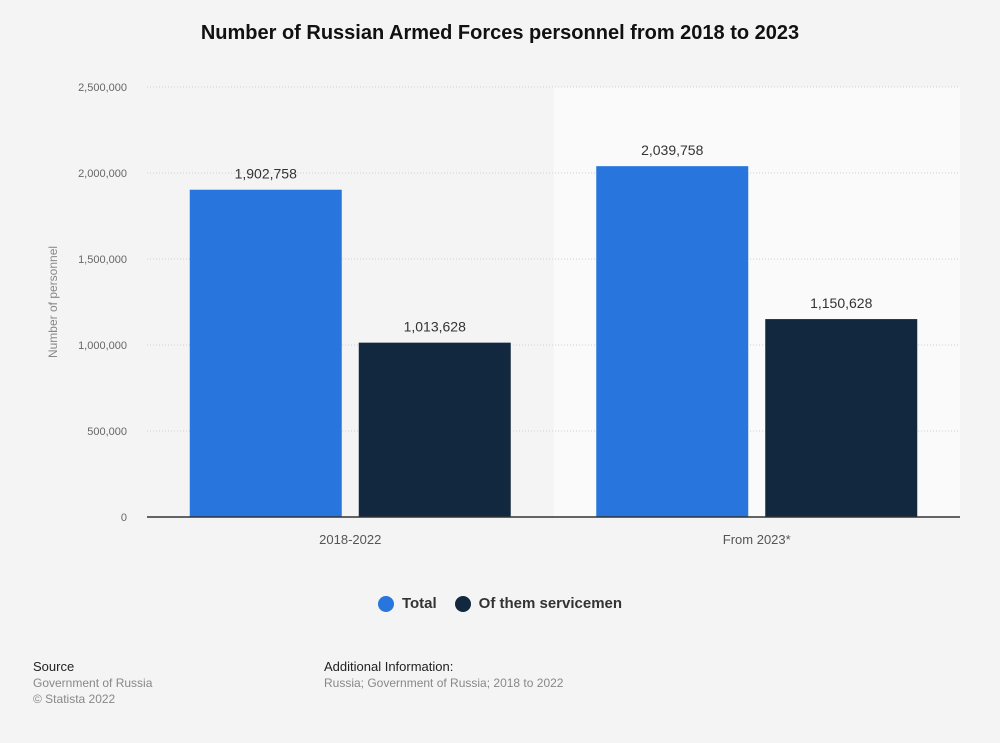 The height and width of the screenshot is (743, 1000). Describe the element at coordinates (102, 88) in the screenshot. I see `y-tick-label: 2,500,000` at that location.